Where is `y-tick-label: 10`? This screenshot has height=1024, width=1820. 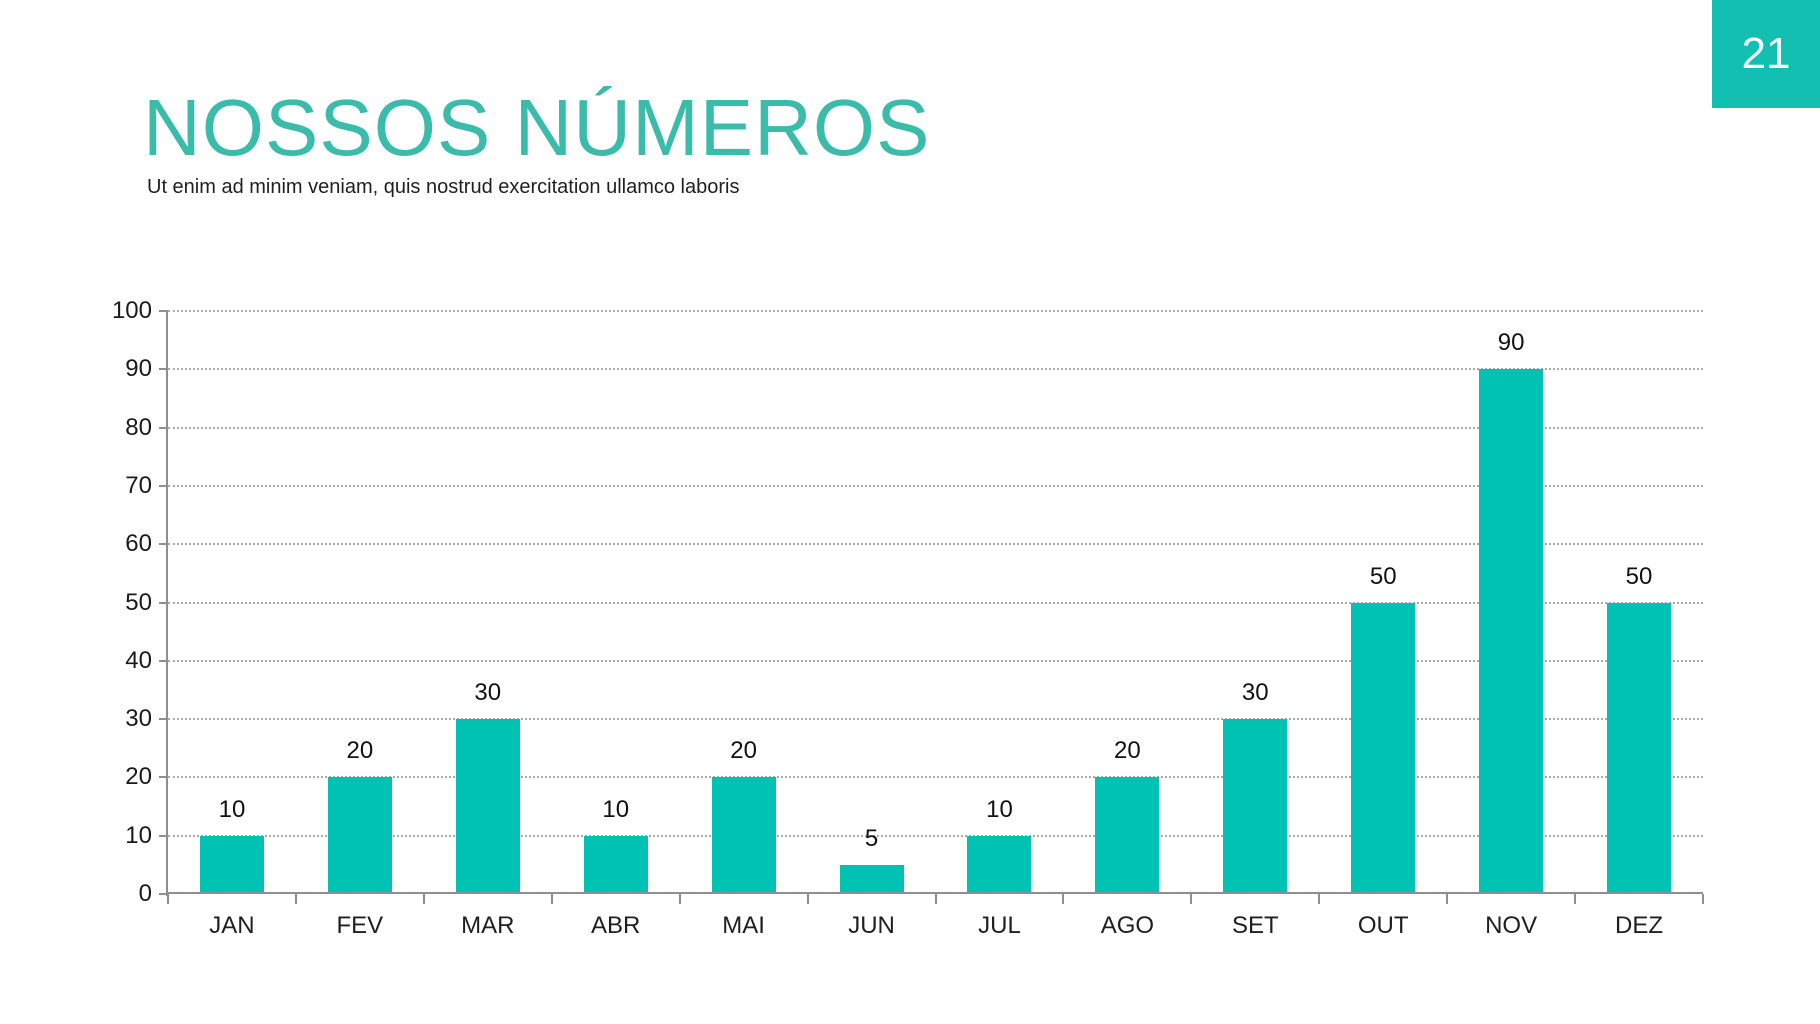
y-tick-label: 10 is located at coordinates (138, 835).